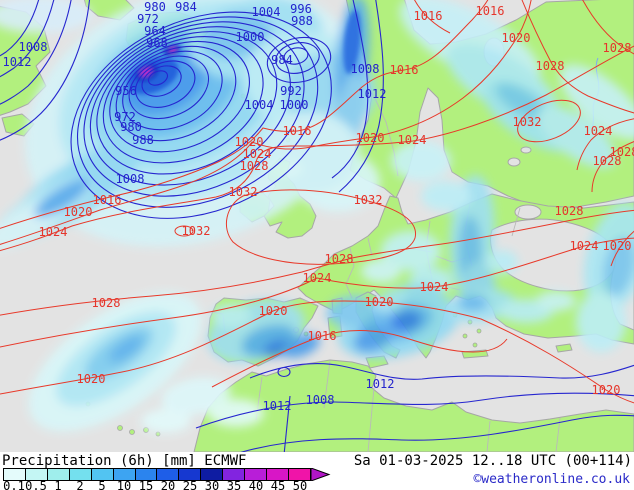  I want to click on colorbar-tick: 40, so click(256, 484).